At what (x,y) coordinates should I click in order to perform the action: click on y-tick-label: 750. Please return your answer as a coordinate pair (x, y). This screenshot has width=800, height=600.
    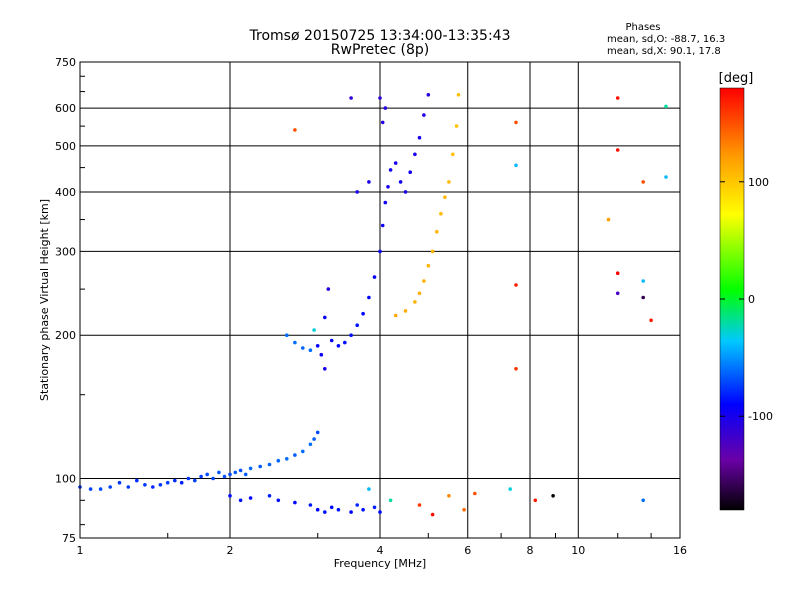
    Looking at the image, I should click on (65, 62).